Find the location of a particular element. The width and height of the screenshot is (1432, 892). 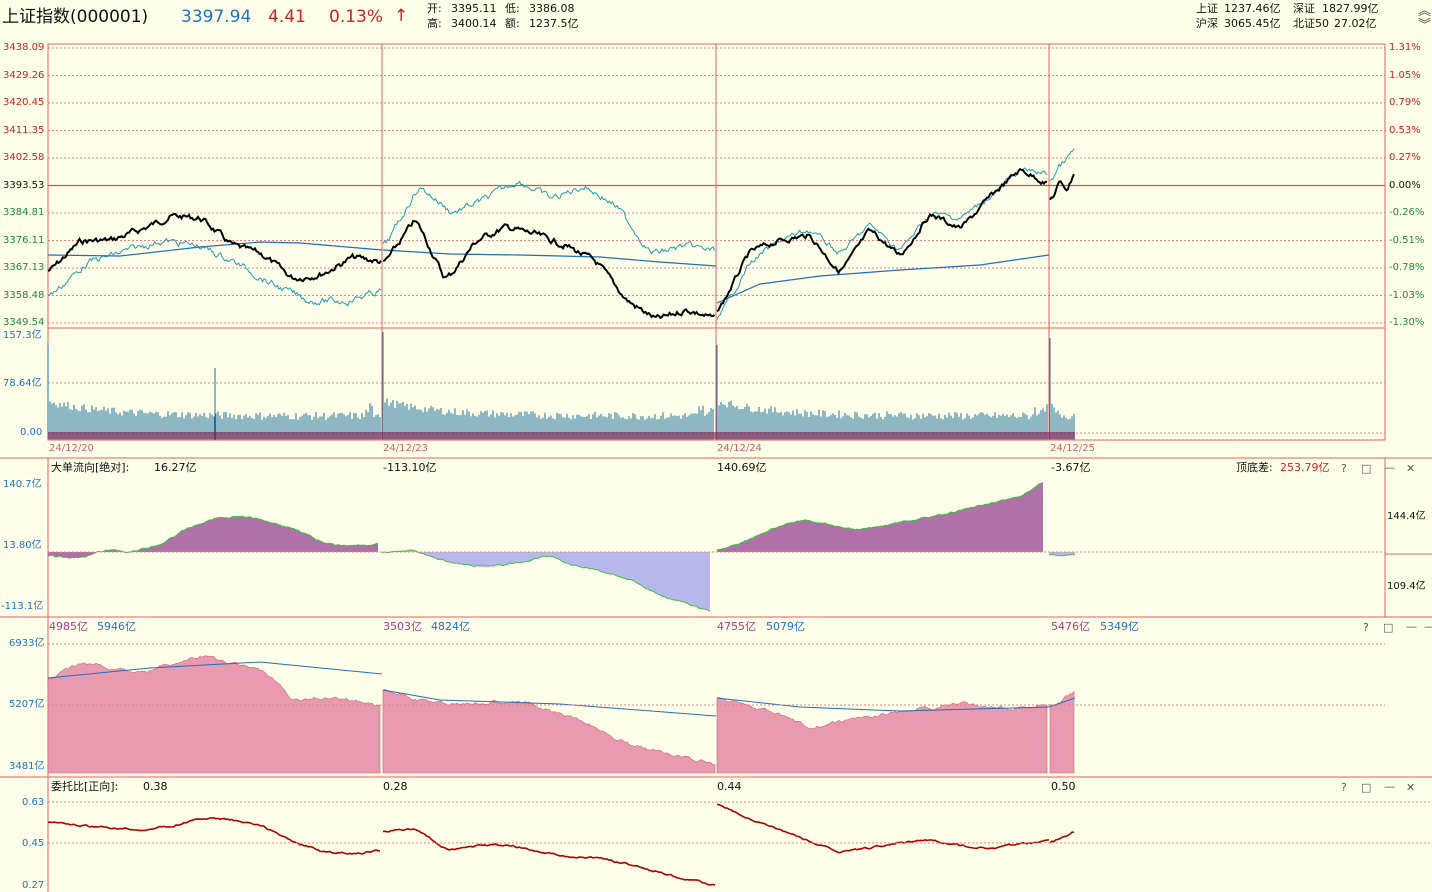

commission-day1: 0.38 is located at coordinates (155, 786).